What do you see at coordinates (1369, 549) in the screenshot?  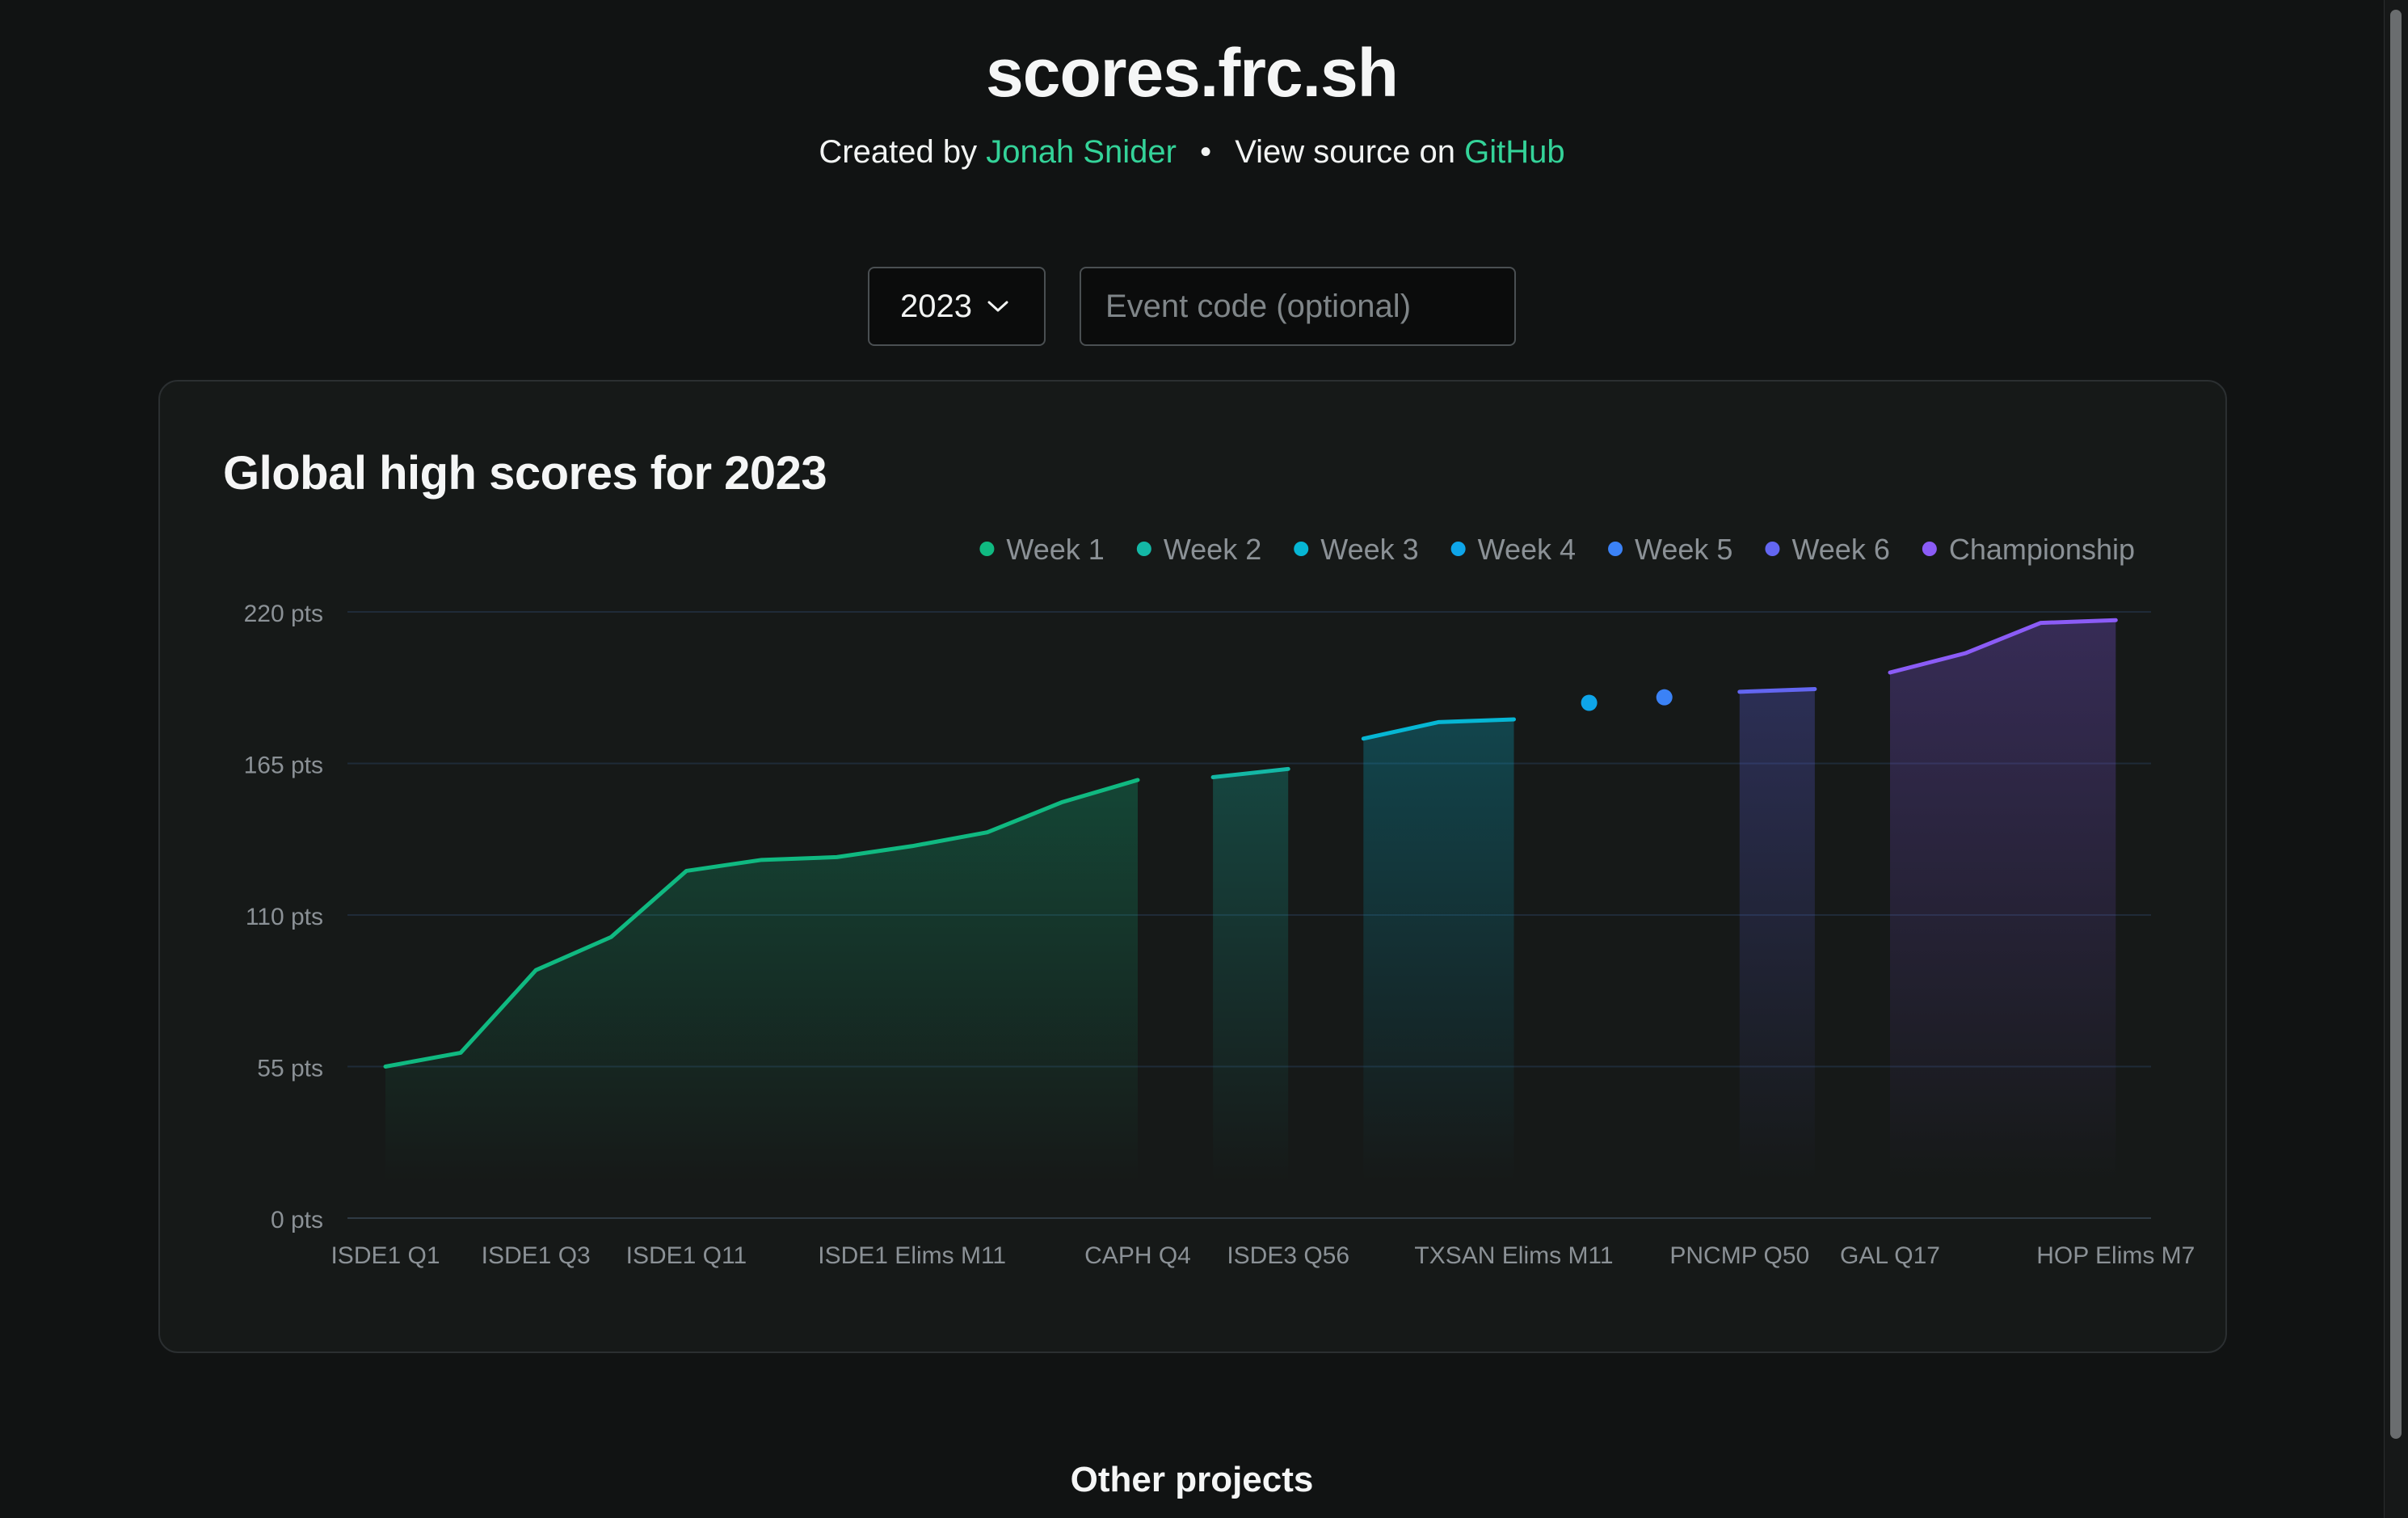 I see `legend-label: Week 3` at bounding box center [1369, 549].